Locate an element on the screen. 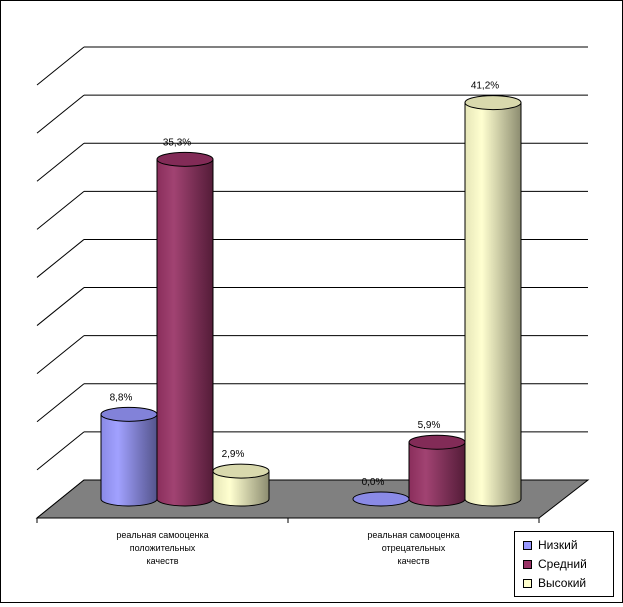 This screenshot has width=623, height=607. legend-item-medium: Средний is located at coordinates (555, 564).